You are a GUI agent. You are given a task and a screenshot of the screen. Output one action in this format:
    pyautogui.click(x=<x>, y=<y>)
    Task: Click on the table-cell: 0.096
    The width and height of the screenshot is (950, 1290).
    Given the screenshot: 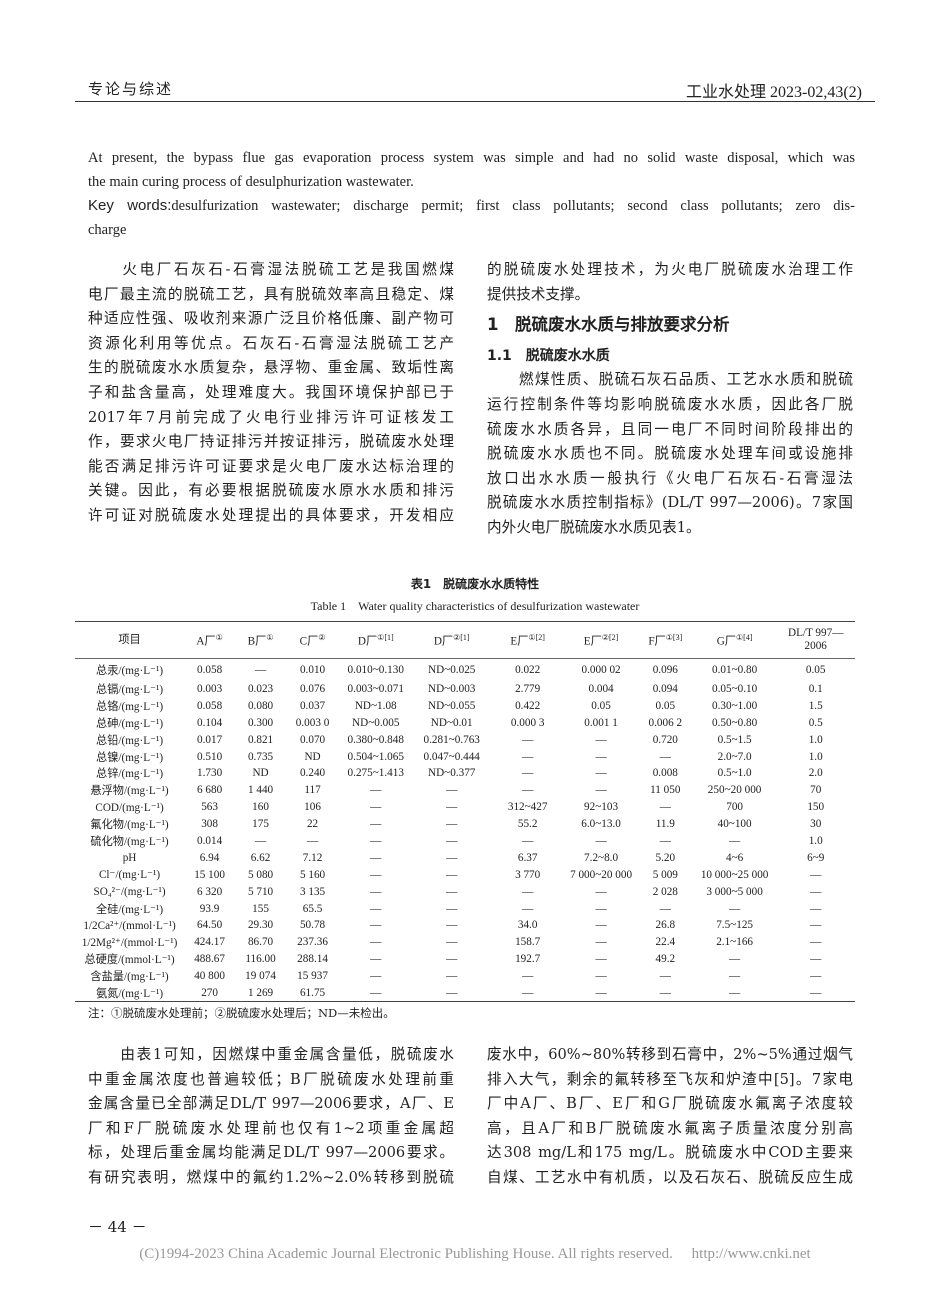 What is the action you would take?
    pyautogui.click(x=665, y=669)
    